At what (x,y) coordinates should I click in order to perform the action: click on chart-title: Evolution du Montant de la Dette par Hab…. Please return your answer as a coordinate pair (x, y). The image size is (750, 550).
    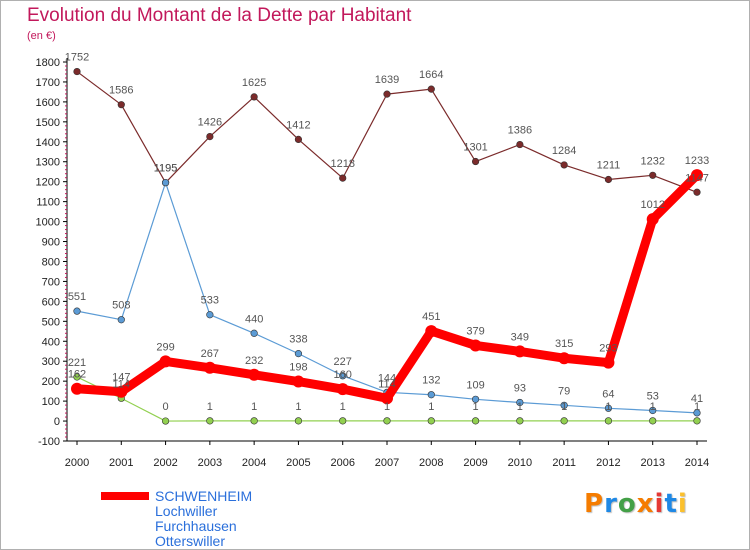
    Looking at the image, I should click on (219, 15).